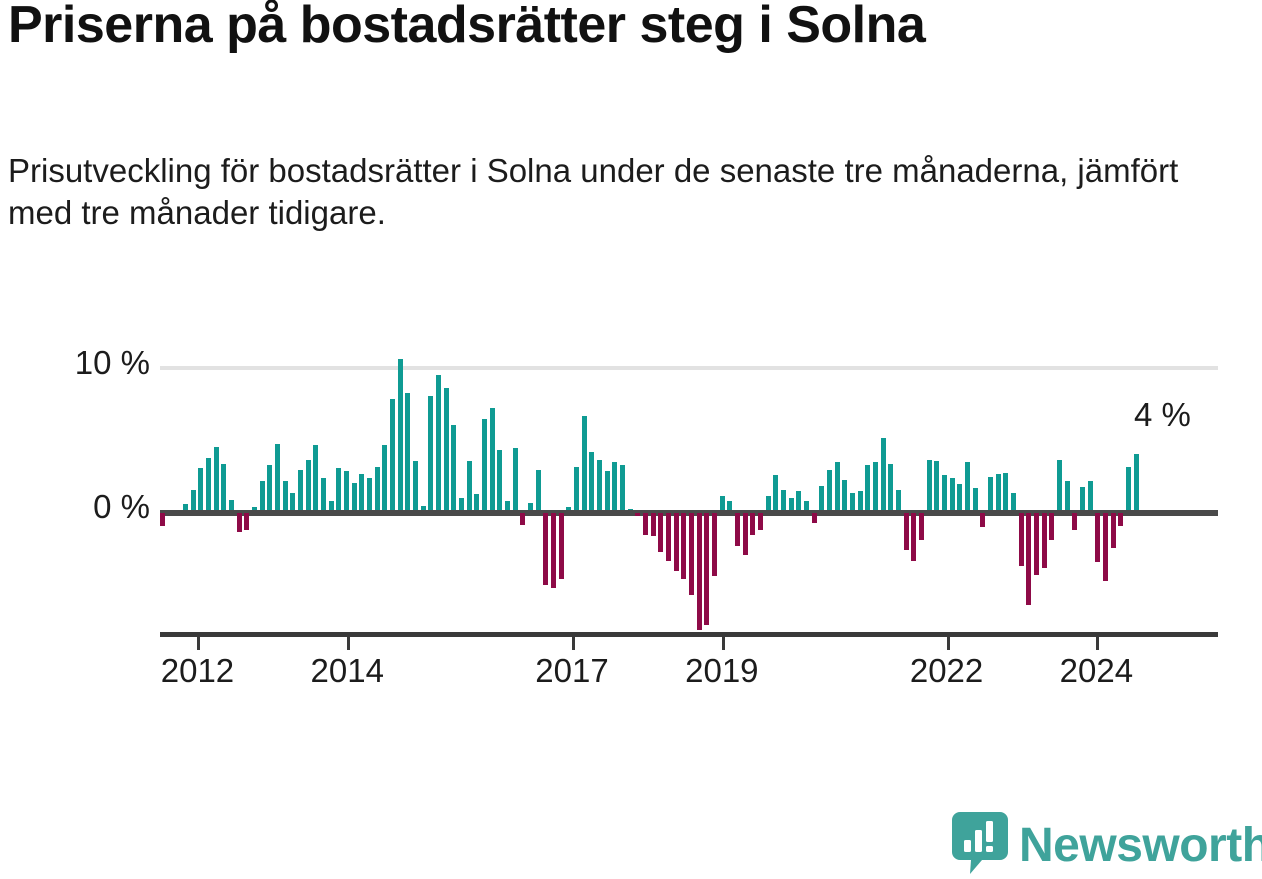 The width and height of the screenshot is (1262, 879). Describe the element at coordinates (946, 670) in the screenshot. I see `x-axis-tick-label: 2022` at that location.